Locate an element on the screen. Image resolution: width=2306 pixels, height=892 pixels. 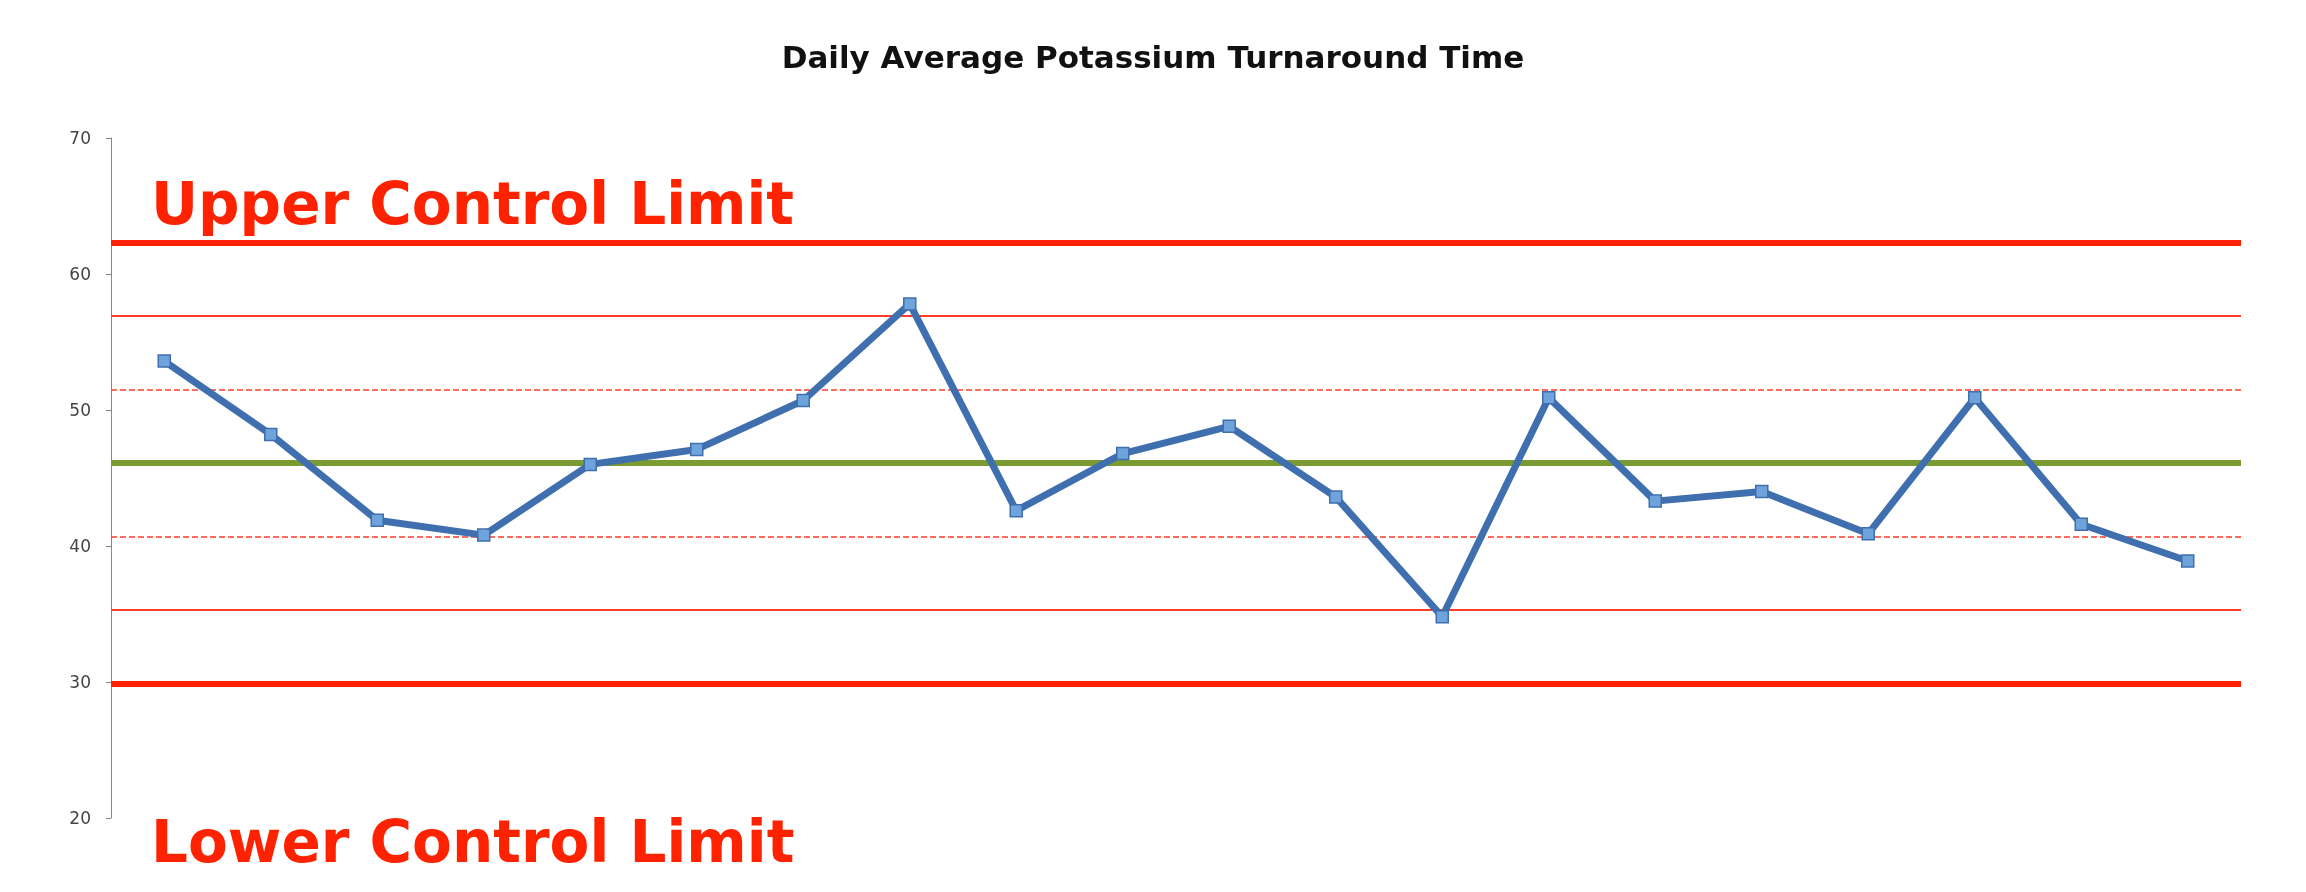
y-tick-label: 30 is located at coordinates (80, 682).